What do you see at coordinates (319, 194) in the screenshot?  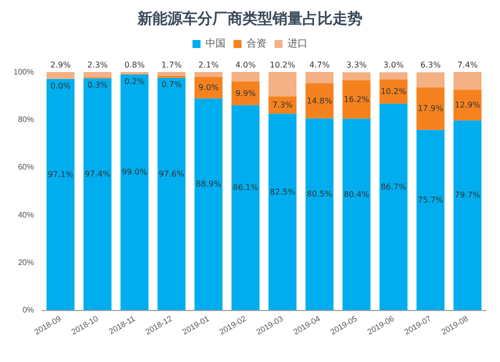 I see `data-label: 80.5%` at bounding box center [319, 194].